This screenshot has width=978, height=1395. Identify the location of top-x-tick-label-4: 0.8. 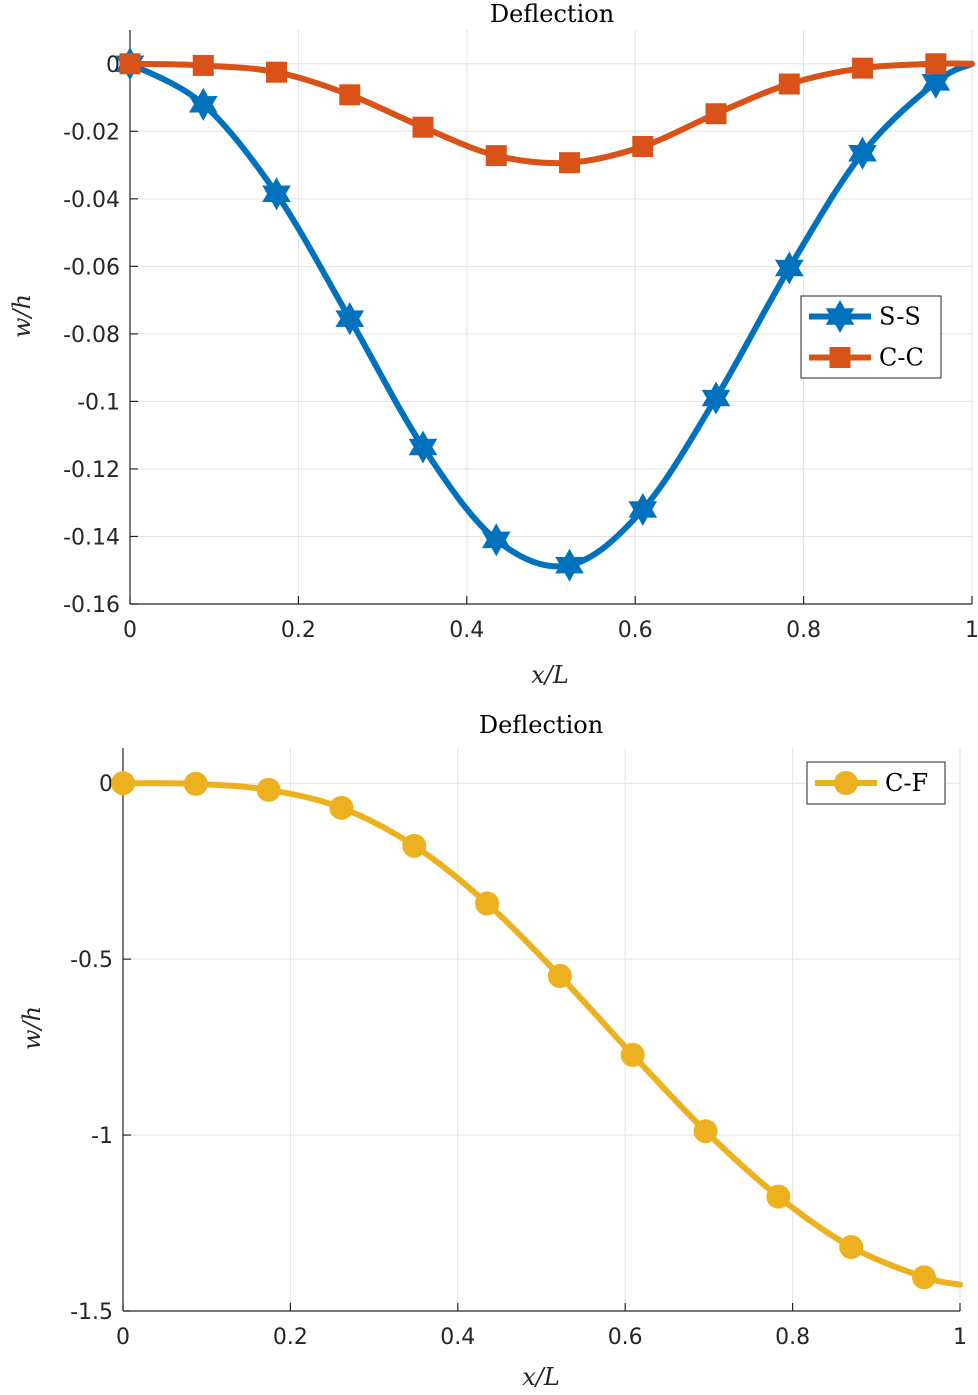
(803, 630).